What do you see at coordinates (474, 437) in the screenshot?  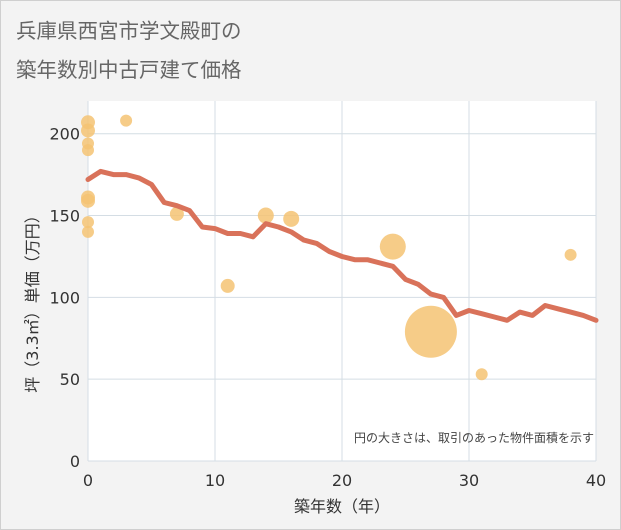 I see `size-annotation: 円の大きさは、取引のあった物件面積を示す` at bounding box center [474, 437].